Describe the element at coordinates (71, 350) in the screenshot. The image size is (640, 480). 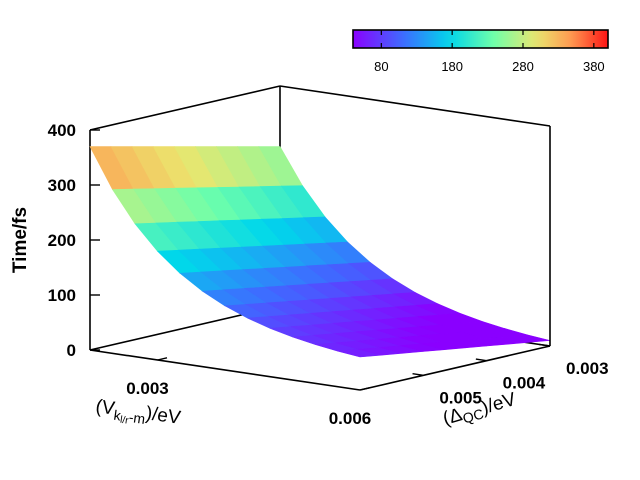
I see `z-tick-label: 0` at that location.